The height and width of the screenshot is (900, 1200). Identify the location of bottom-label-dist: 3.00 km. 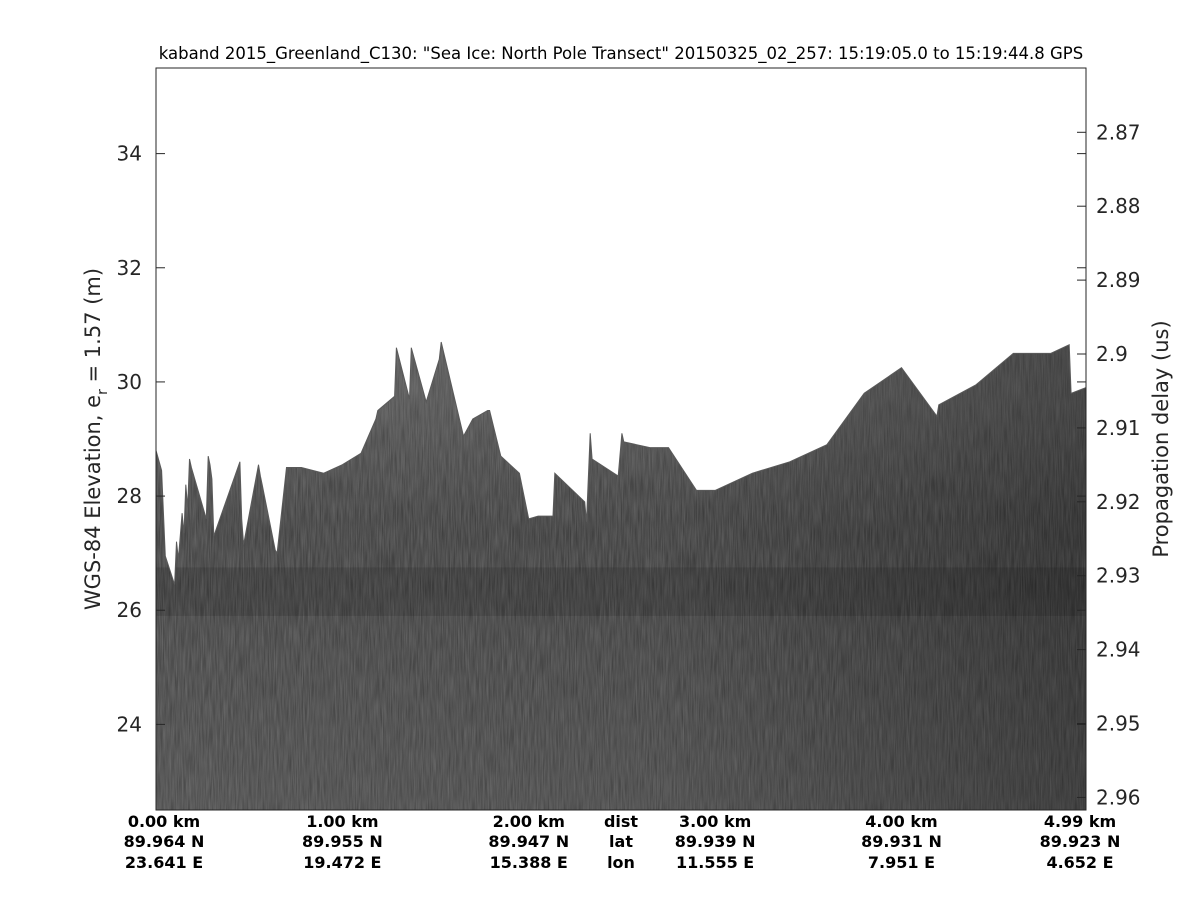
(715, 821).